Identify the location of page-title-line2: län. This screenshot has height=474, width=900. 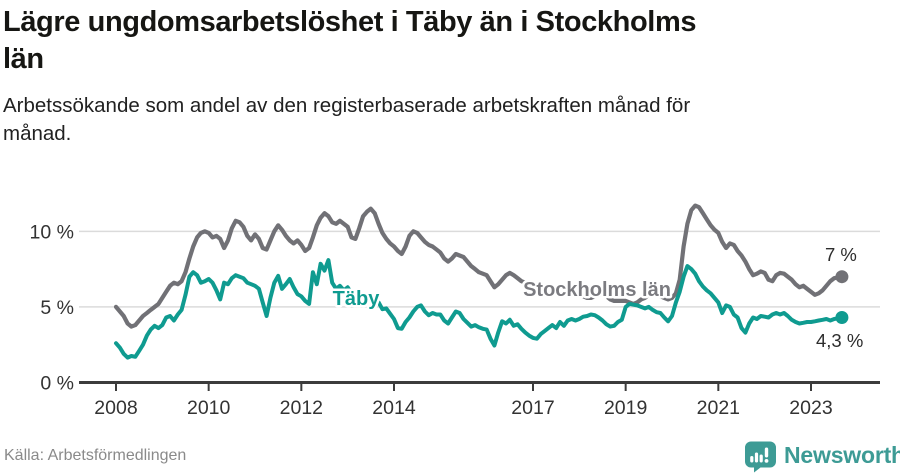
(23, 59).